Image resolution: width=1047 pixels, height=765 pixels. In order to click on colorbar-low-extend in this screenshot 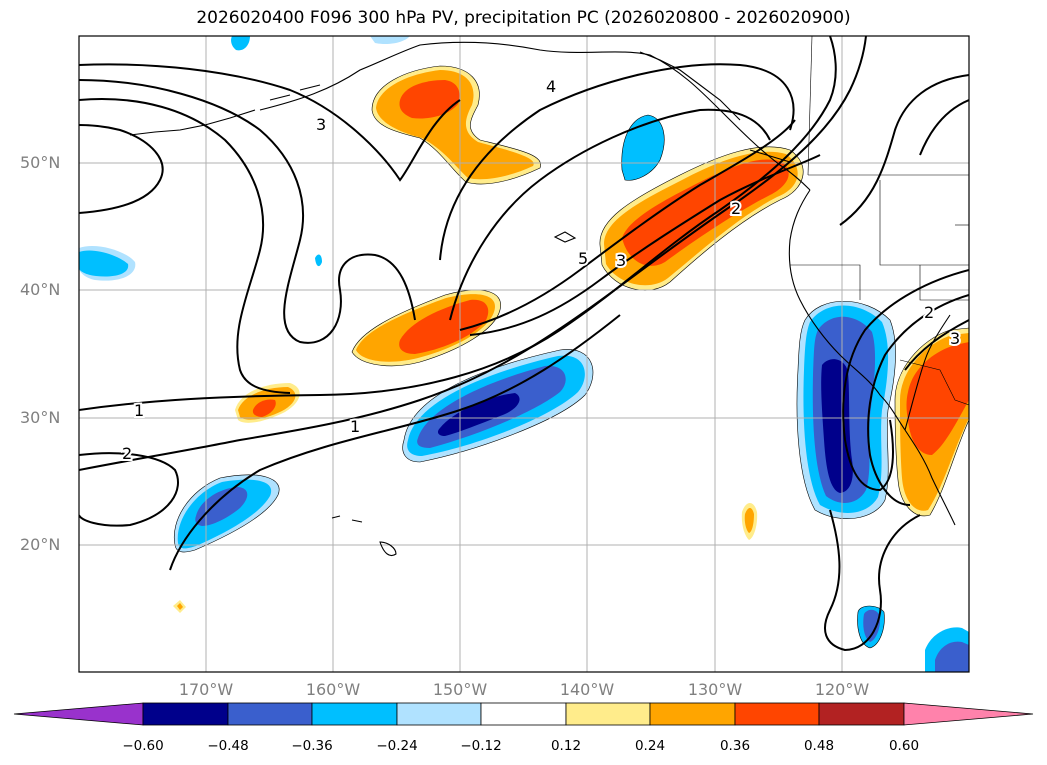, I will do `click(78, 714)`.